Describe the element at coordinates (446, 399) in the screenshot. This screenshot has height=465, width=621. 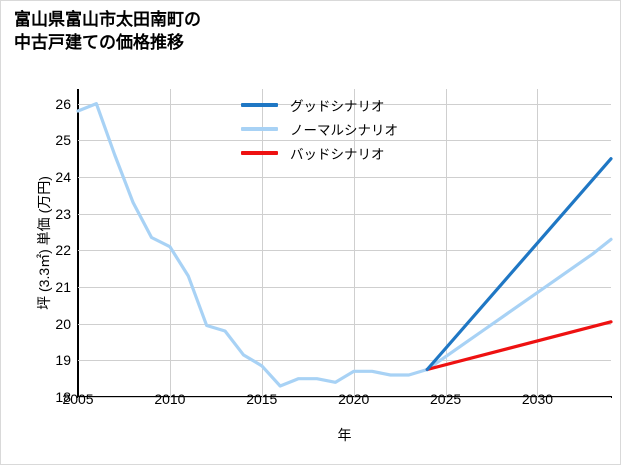
I see `x-tick-label: 2025` at that location.